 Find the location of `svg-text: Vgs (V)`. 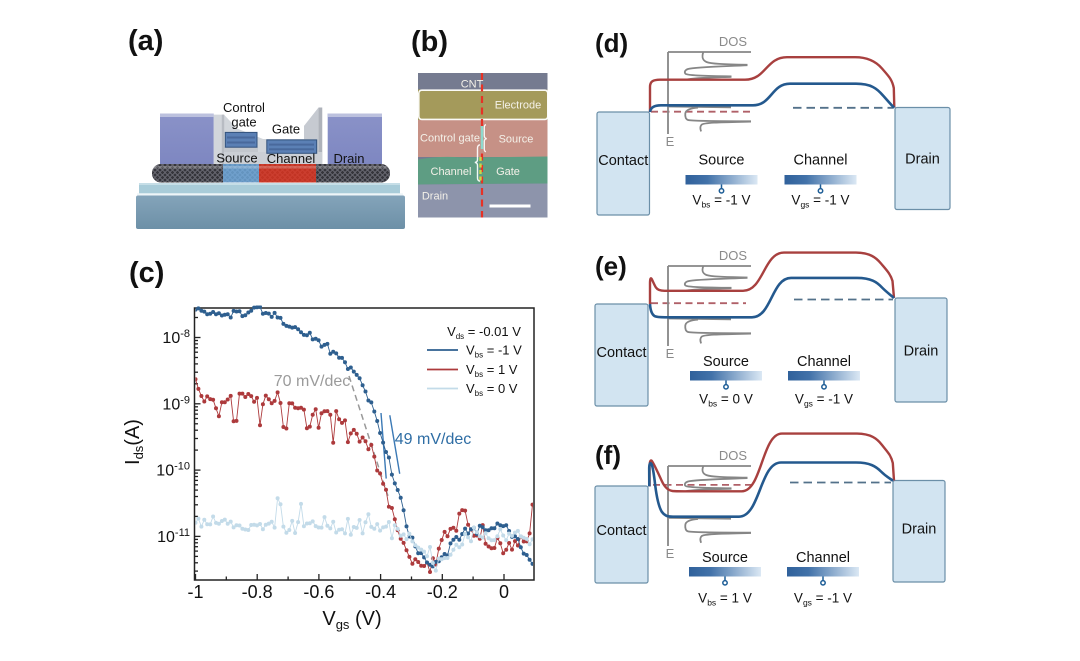

svg-text: Vgs (V) is located at coordinates (351, 620).